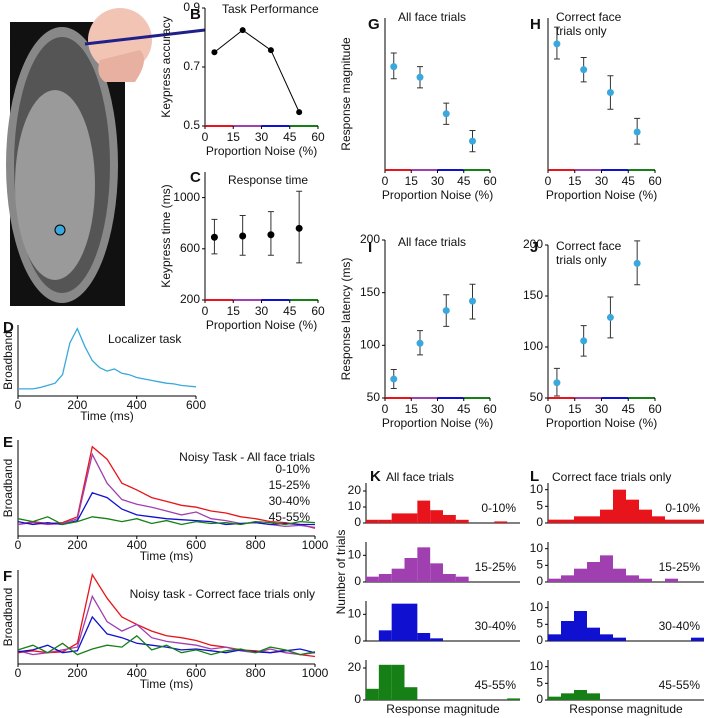  I want to click on x-tick-label: 600, so click(196, 545).